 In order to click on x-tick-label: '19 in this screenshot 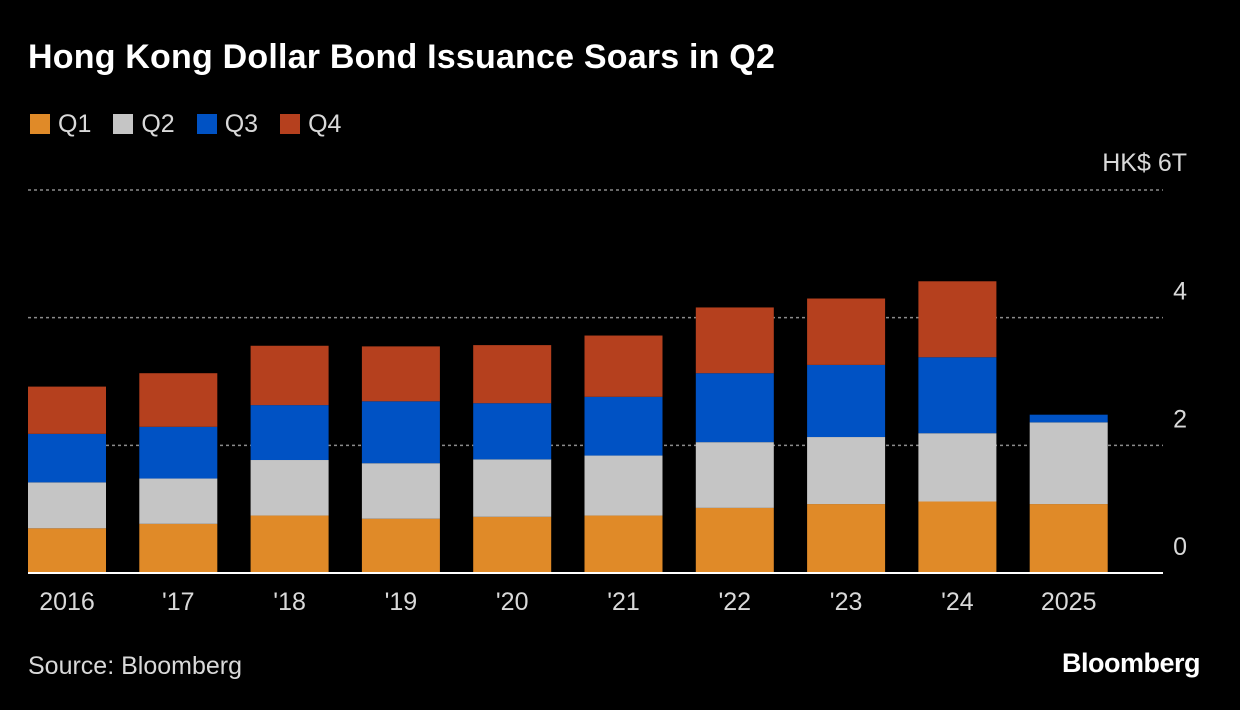, I will do `click(401, 602)`.